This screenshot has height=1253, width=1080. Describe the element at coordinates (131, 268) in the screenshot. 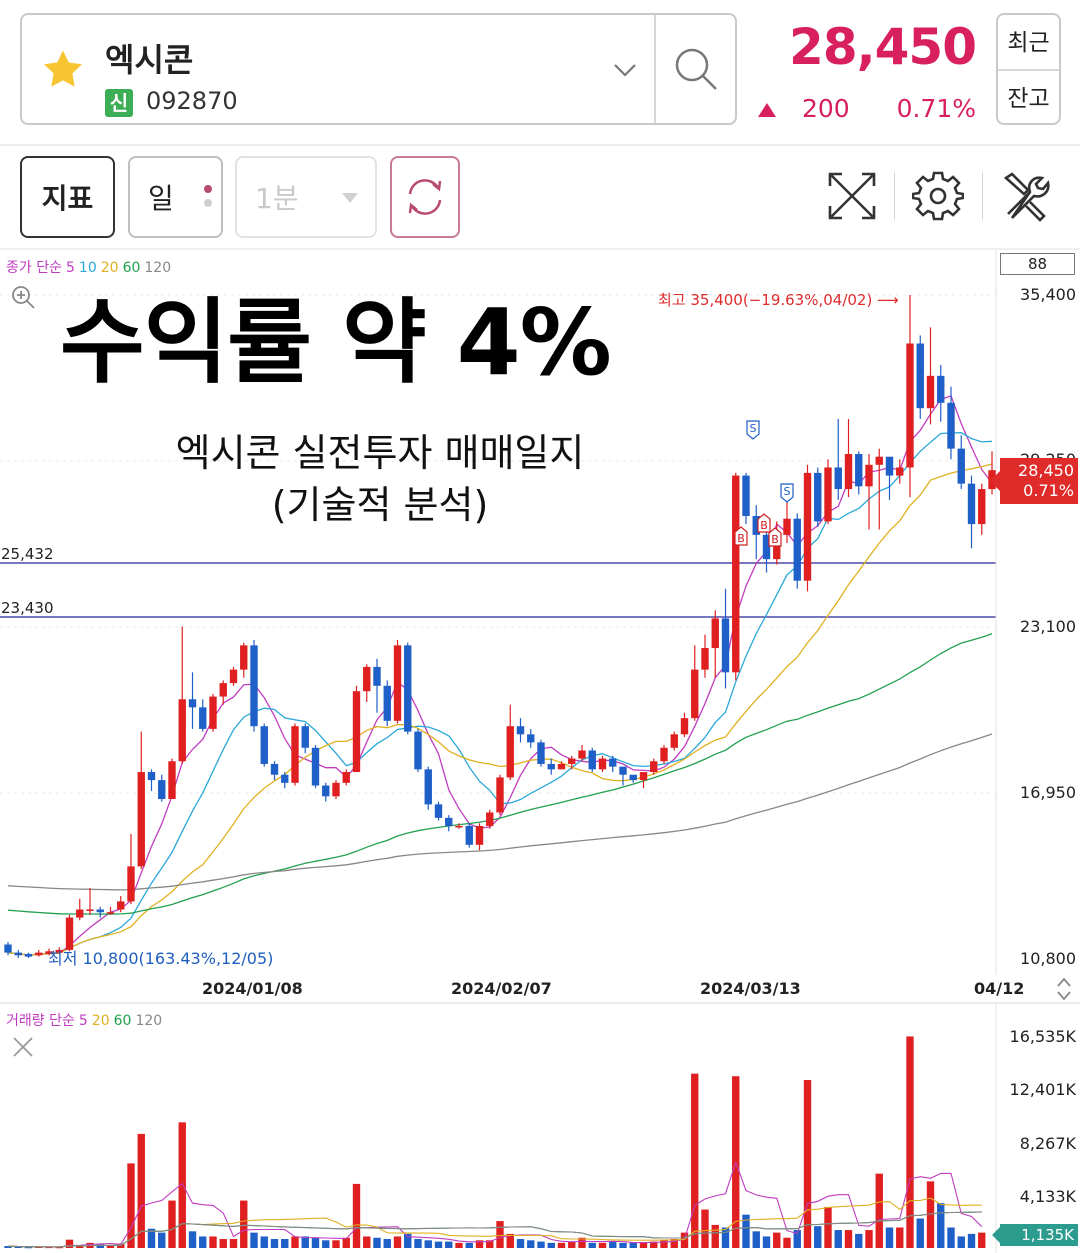

I see `price-ma-60: 60` at that location.